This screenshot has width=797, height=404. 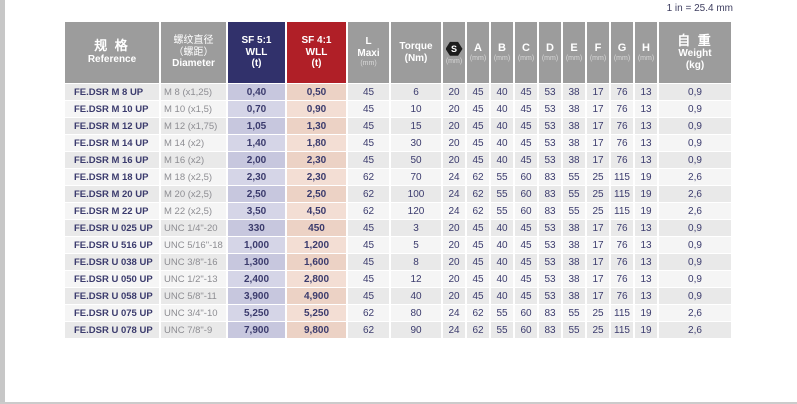 What do you see at coordinates (622, 52) in the screenshot?
I see `header-dim-g: G (mm)` at bounding box center [622, 52].